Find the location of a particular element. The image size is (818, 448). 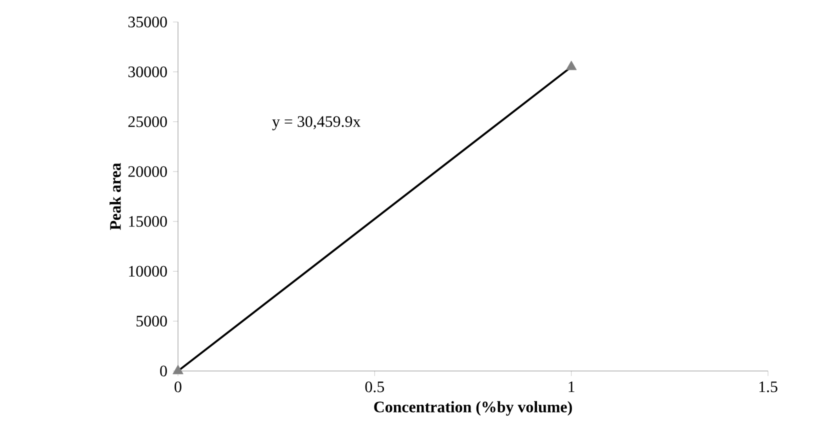

x-tick-label: 0 is located at coordinates (178, 387).